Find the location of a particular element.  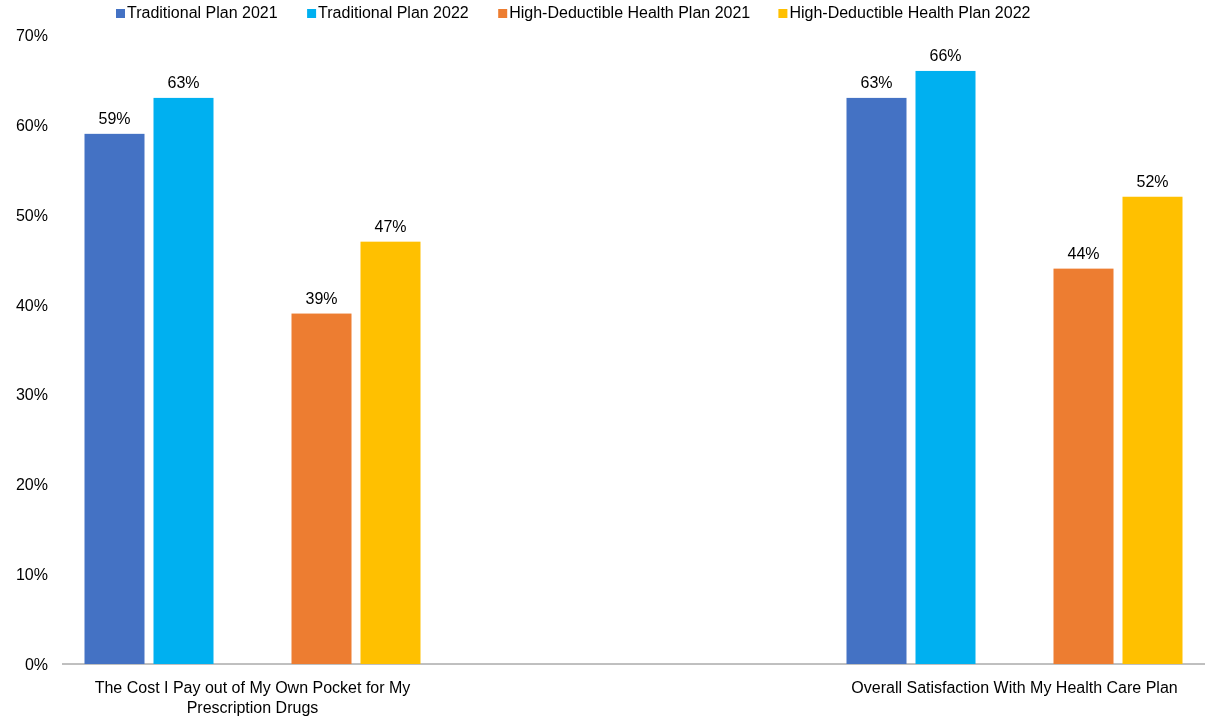

data-label: 66% is located at coordinates (945, 55).